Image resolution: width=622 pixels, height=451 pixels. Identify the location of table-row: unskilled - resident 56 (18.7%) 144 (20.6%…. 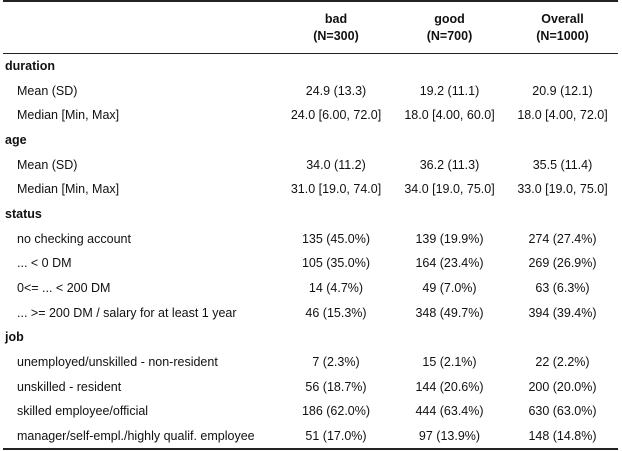
(310, 386).